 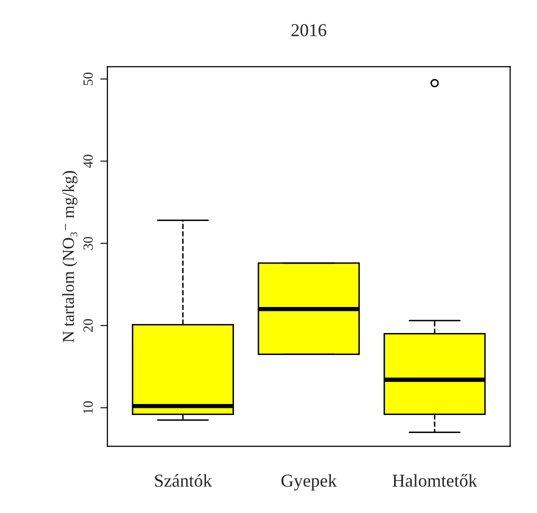 I want to click on y-axis-title: N tartalom (NO₃⁻ mg/kg), so click(x=70, y=256).